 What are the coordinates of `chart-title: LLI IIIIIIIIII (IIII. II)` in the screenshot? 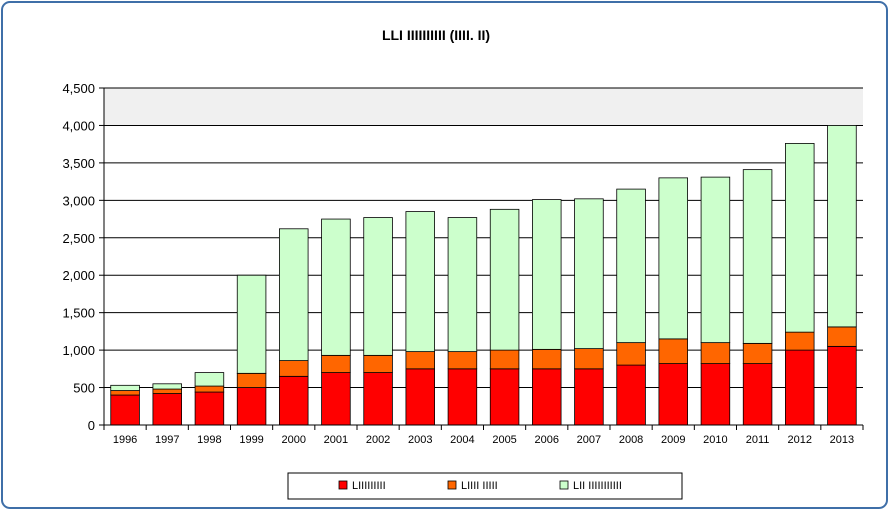 It's located at (436, 35).